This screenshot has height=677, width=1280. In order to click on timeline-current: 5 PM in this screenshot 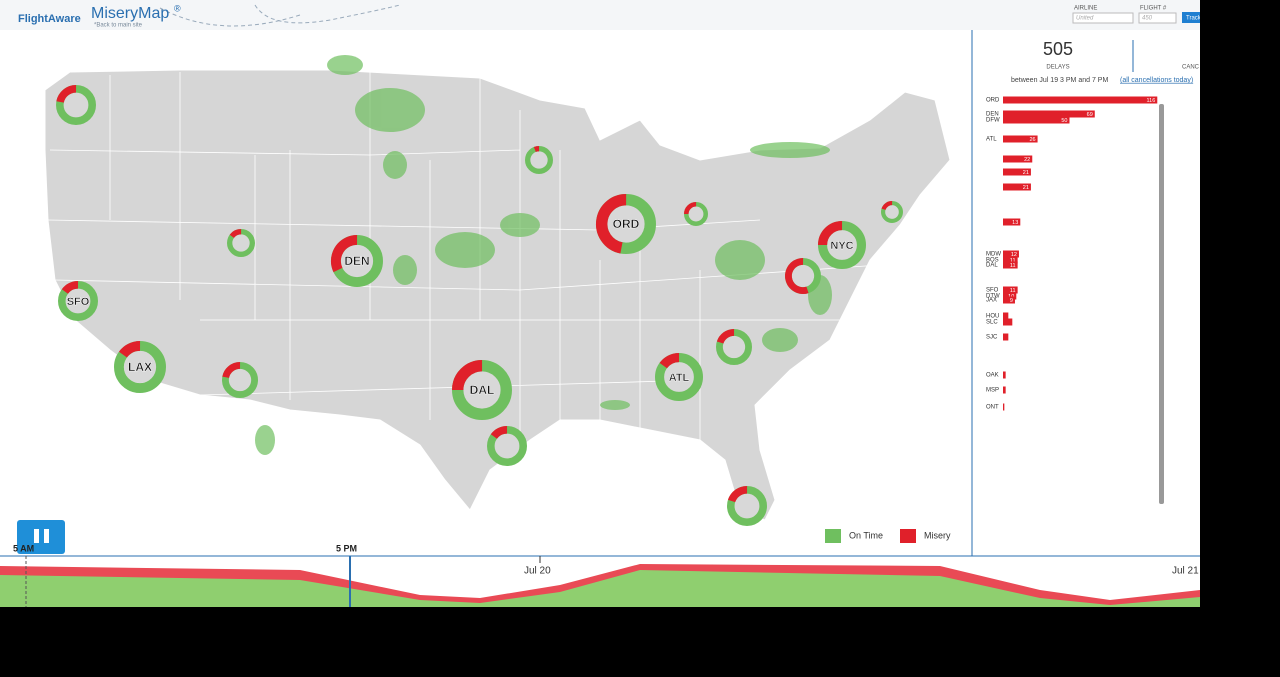, I will do `click(346, 548)`.